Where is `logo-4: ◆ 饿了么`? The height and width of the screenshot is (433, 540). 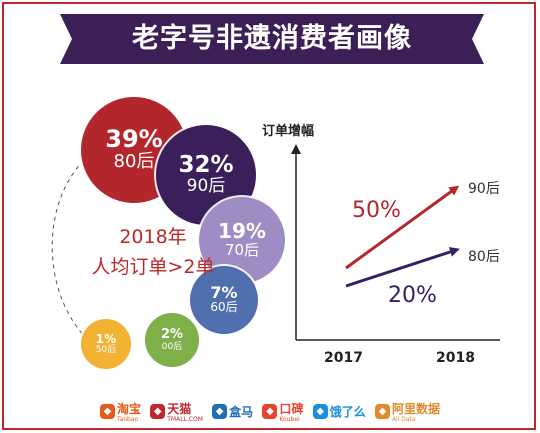
logo-4: ◆ 饿了么 is located at coordinates (339, 411).